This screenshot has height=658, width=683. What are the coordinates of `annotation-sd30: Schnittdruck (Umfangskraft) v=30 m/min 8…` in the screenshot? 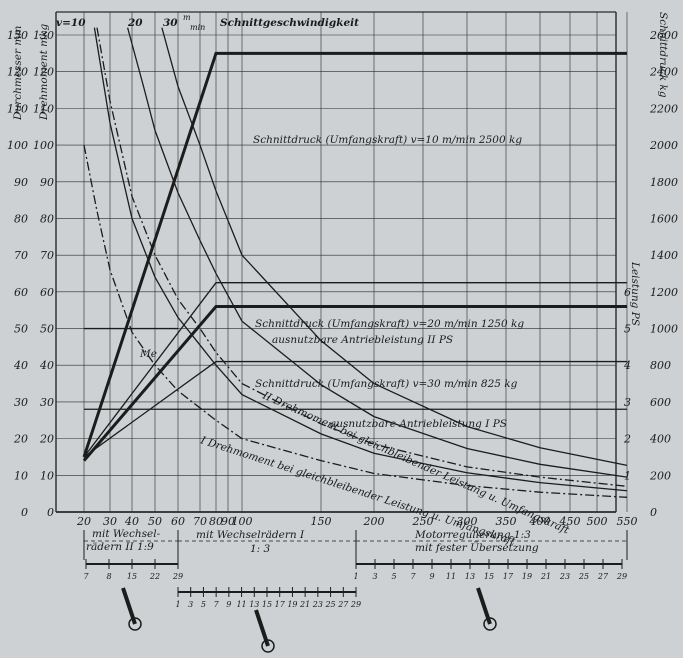 It's located at (386, 384).